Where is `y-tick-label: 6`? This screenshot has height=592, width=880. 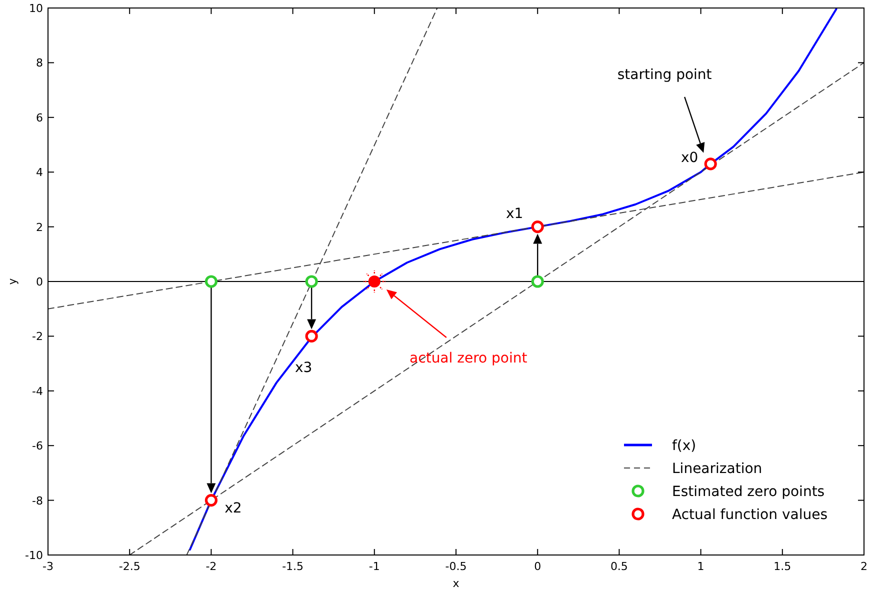 y-tick-label: 6 is located at coordinates (39, 117).